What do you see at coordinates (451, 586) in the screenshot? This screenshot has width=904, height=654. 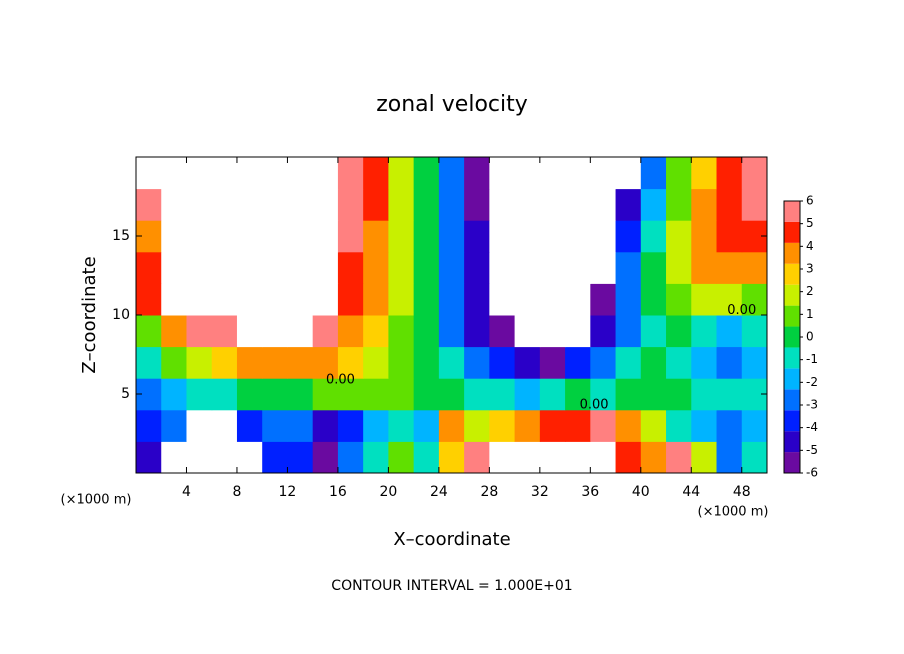 I see `footer: CONTOUR INTERVAL = 1.000E+01` at bounding box center [451, 586].